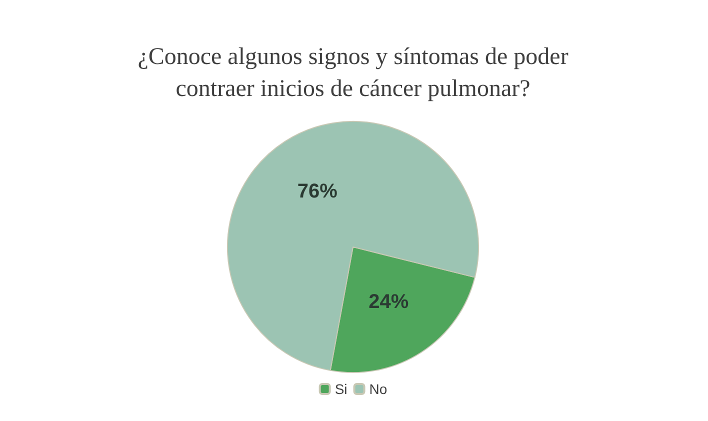  Describe the element at coordinates (378, 389) in the screenshot. I see `legend-label: No` at that location.